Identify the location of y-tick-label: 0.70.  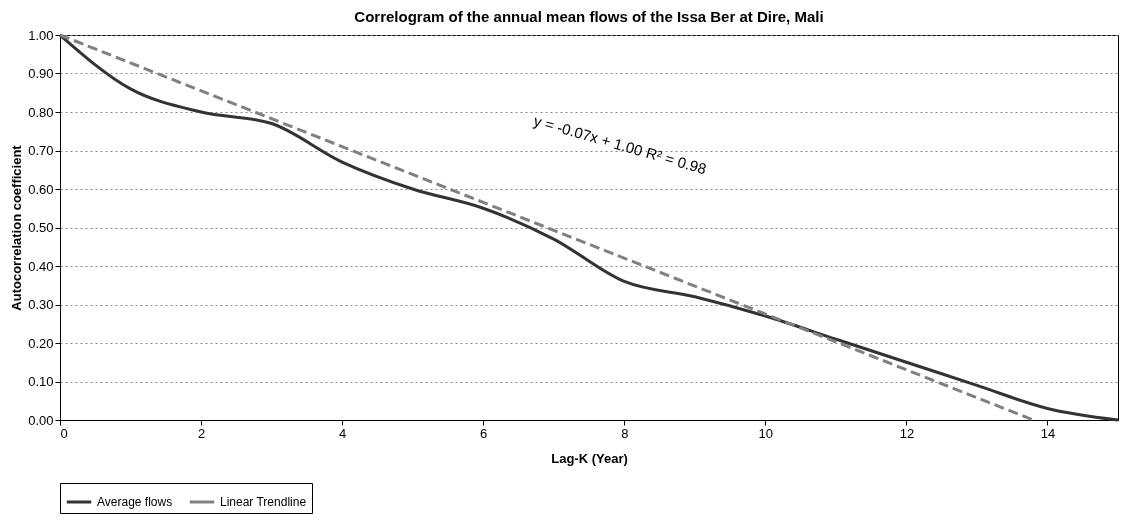
(41, 150).